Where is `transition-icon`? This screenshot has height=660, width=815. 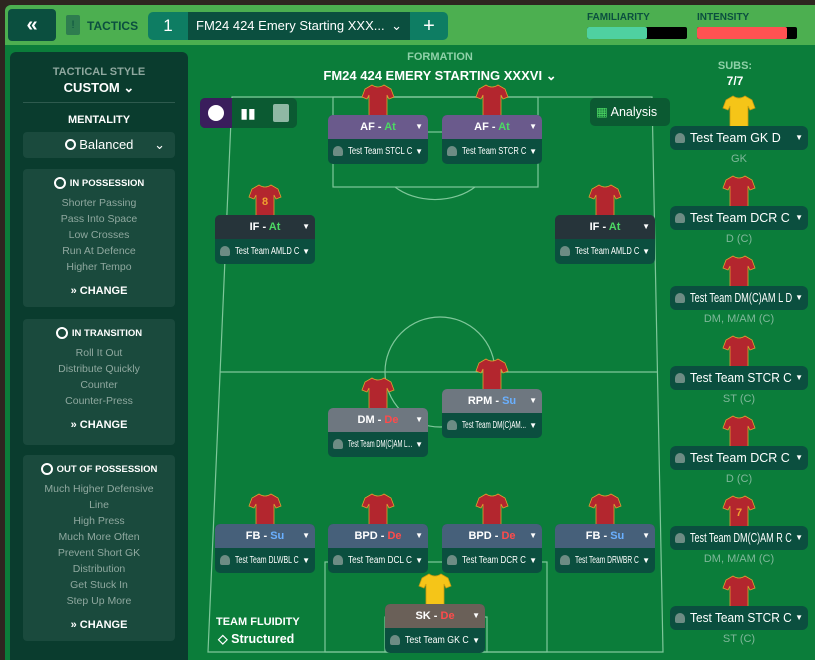
transition-icon is located at coordinates (61, 333).